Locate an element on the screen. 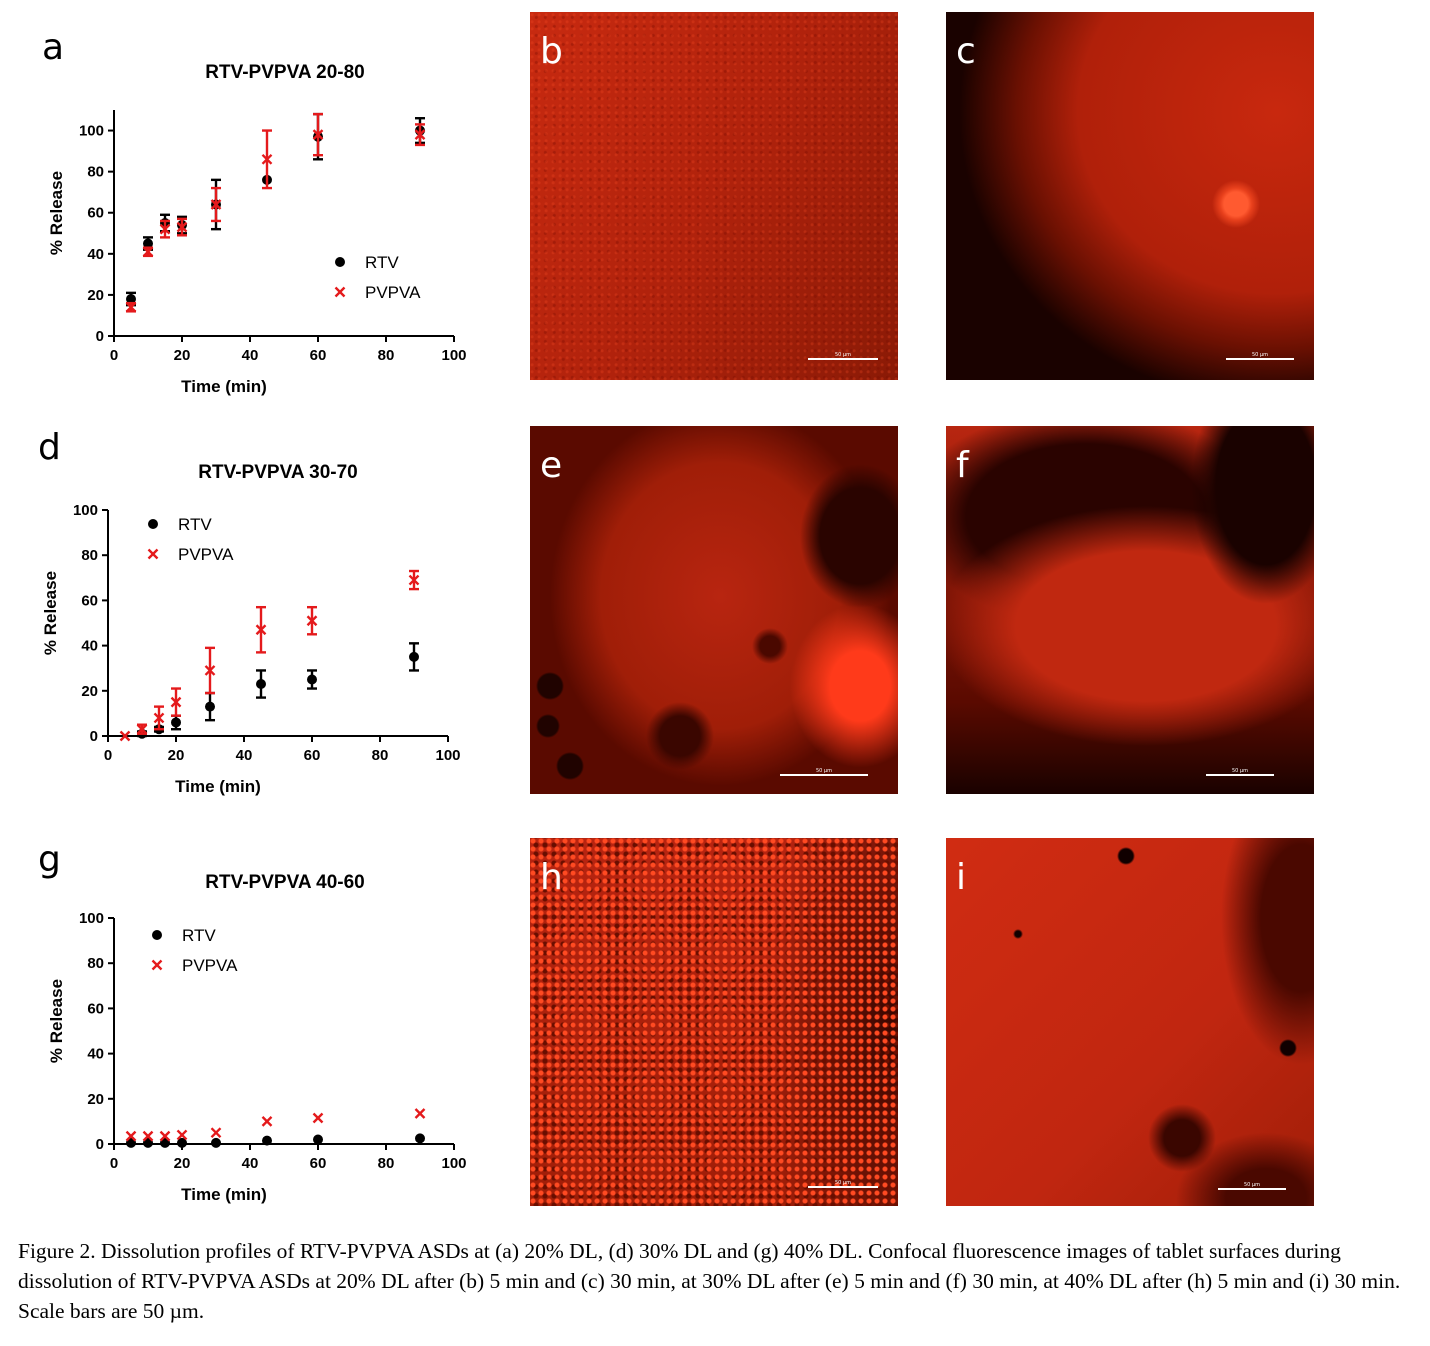 The width and height of the screenshot is (1430, 1346). micrograph-i: i 50 µm is located at coordinates (1130, 1022).